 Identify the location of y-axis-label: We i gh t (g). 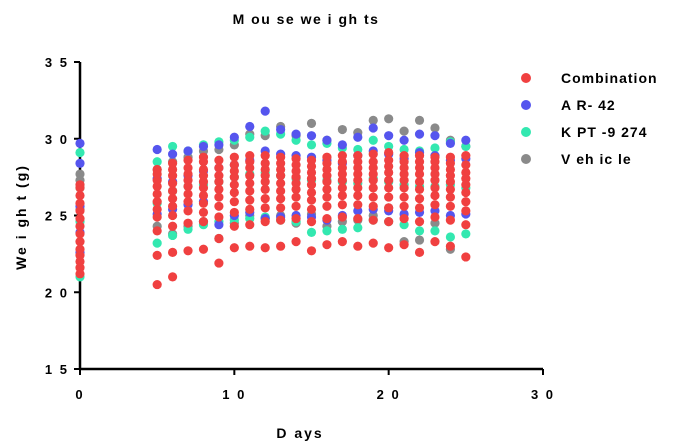
(21, 217).